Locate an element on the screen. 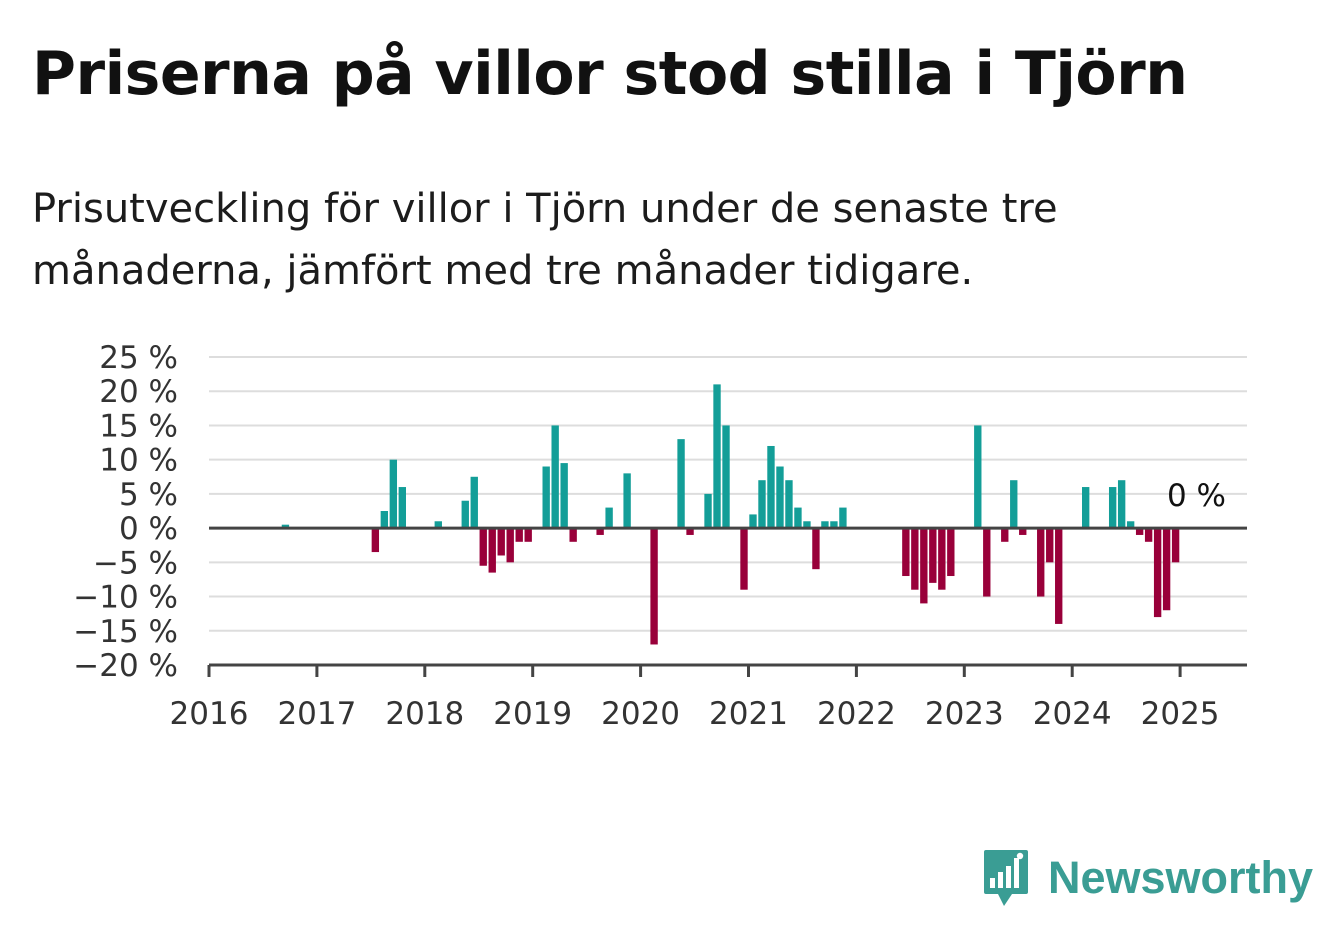 This screenshot has height=939, width=1322. y-tick-label: 20 % is located at coordinates (138, 392).